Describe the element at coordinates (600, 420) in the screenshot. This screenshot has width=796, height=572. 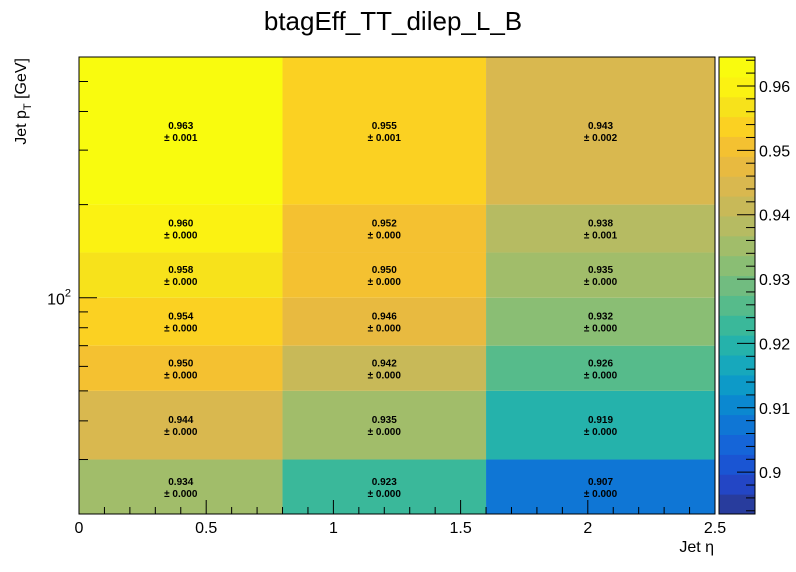
I see `cell-value-label: 0.919` at that location.